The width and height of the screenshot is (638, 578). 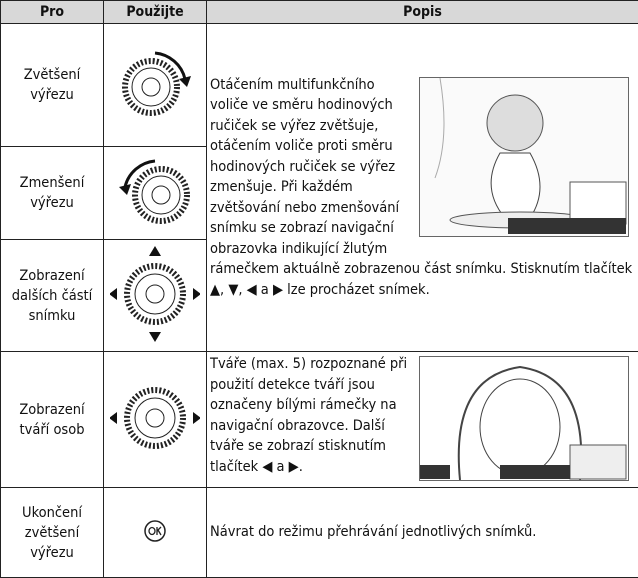 What do you see at coordinates (52, 419) in the screenshot?
I see `pro-cell: Zobrazení tváří osob` at bounding box center [52, 419].